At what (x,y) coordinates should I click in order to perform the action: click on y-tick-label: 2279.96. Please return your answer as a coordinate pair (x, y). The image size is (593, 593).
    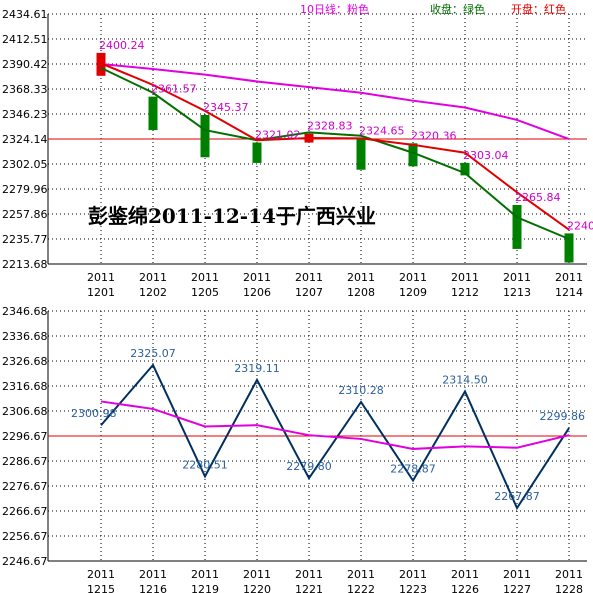
    Looking at the image, I should click on (25, 189).